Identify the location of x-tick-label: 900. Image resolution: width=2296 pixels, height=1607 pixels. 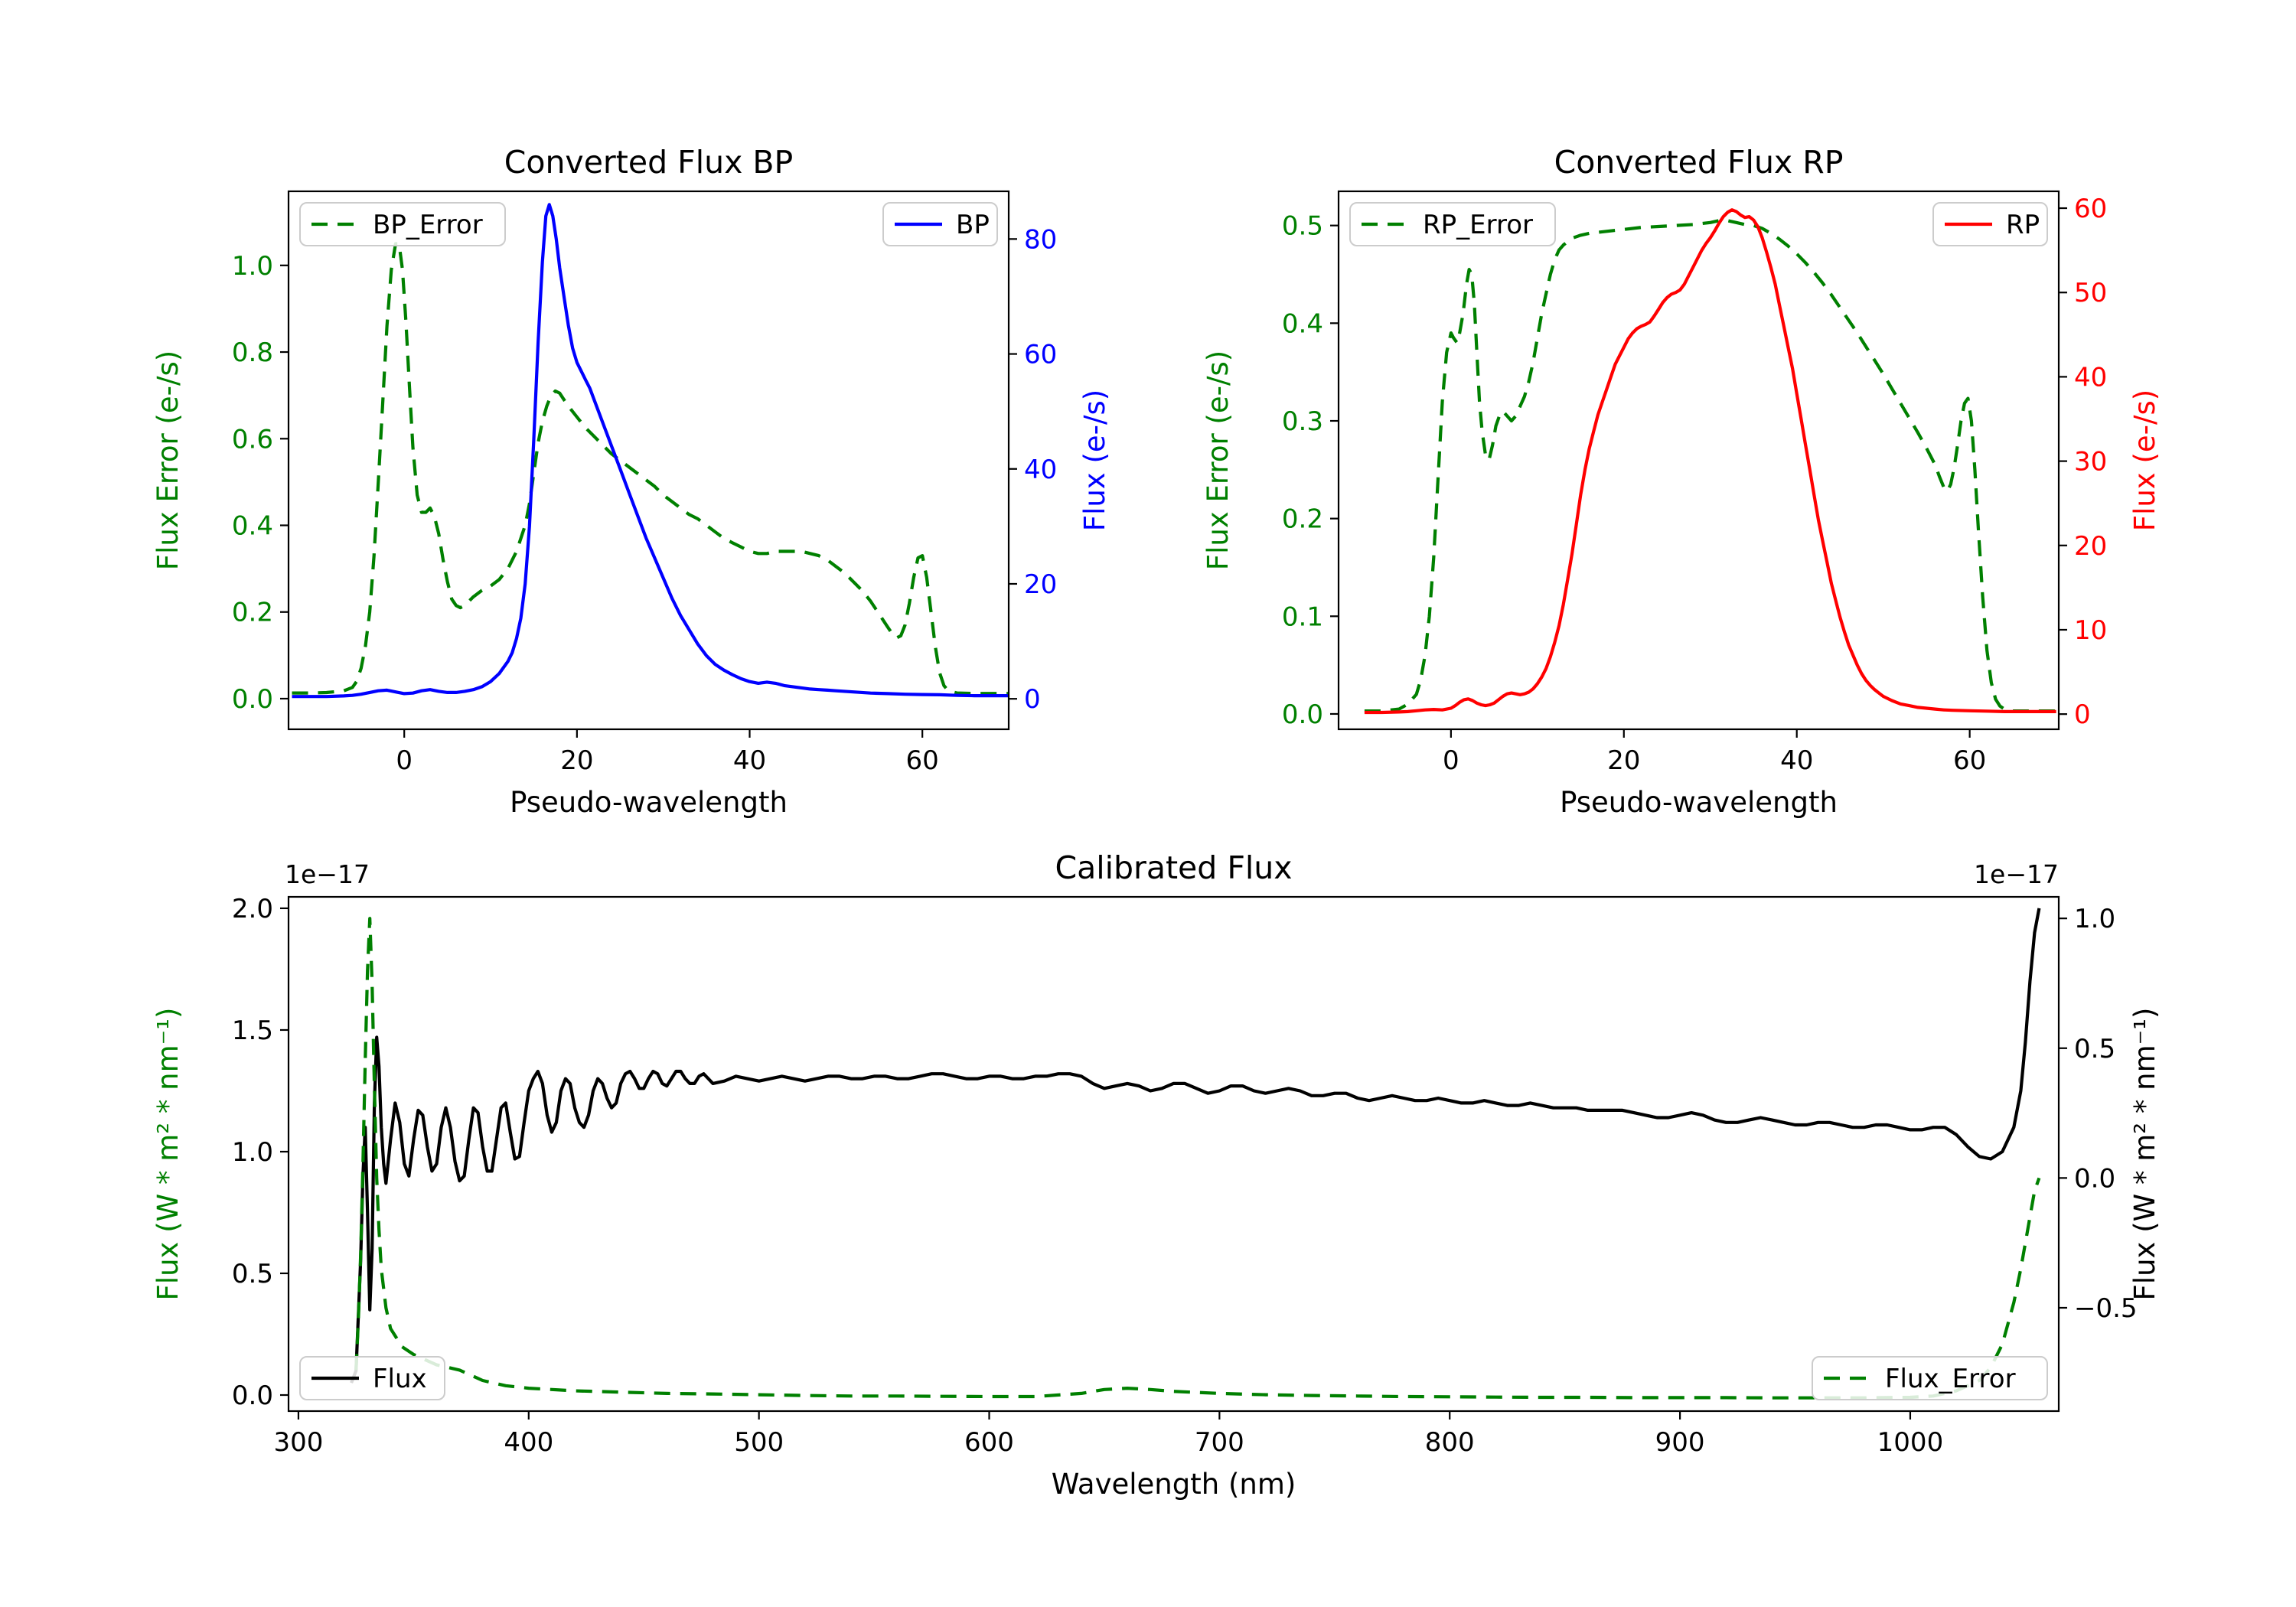
(1680, 1442).